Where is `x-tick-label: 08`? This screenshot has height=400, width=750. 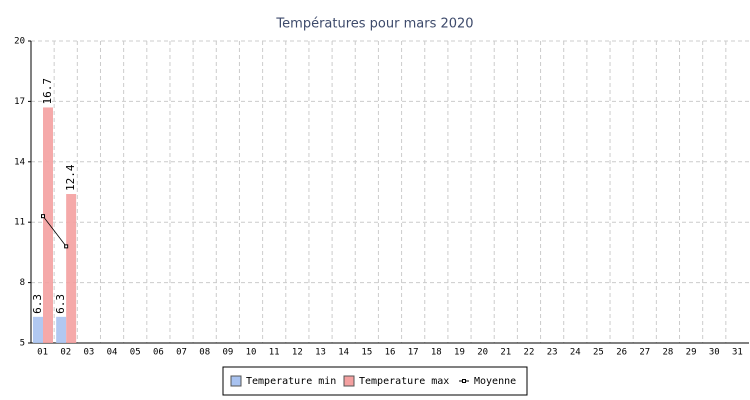
x-tick-label: 08 is located at coordinates (204, 353).